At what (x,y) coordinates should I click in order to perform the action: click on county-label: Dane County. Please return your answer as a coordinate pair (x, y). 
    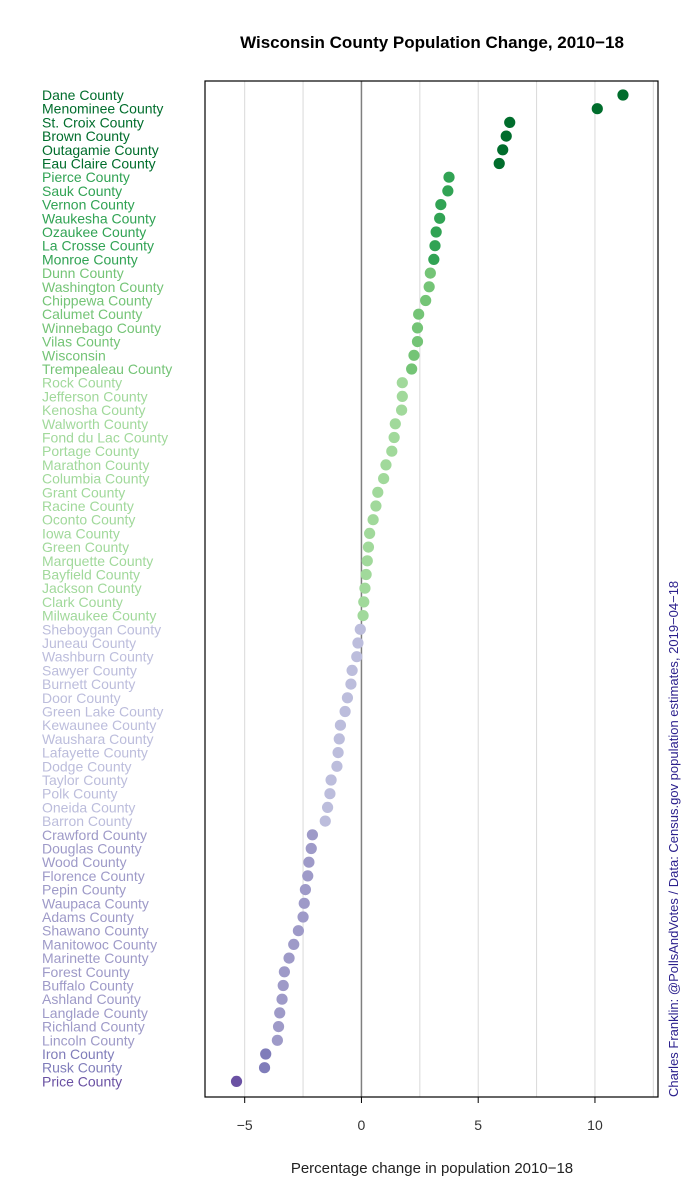
    Looking at the image, I should click on (83, 95).